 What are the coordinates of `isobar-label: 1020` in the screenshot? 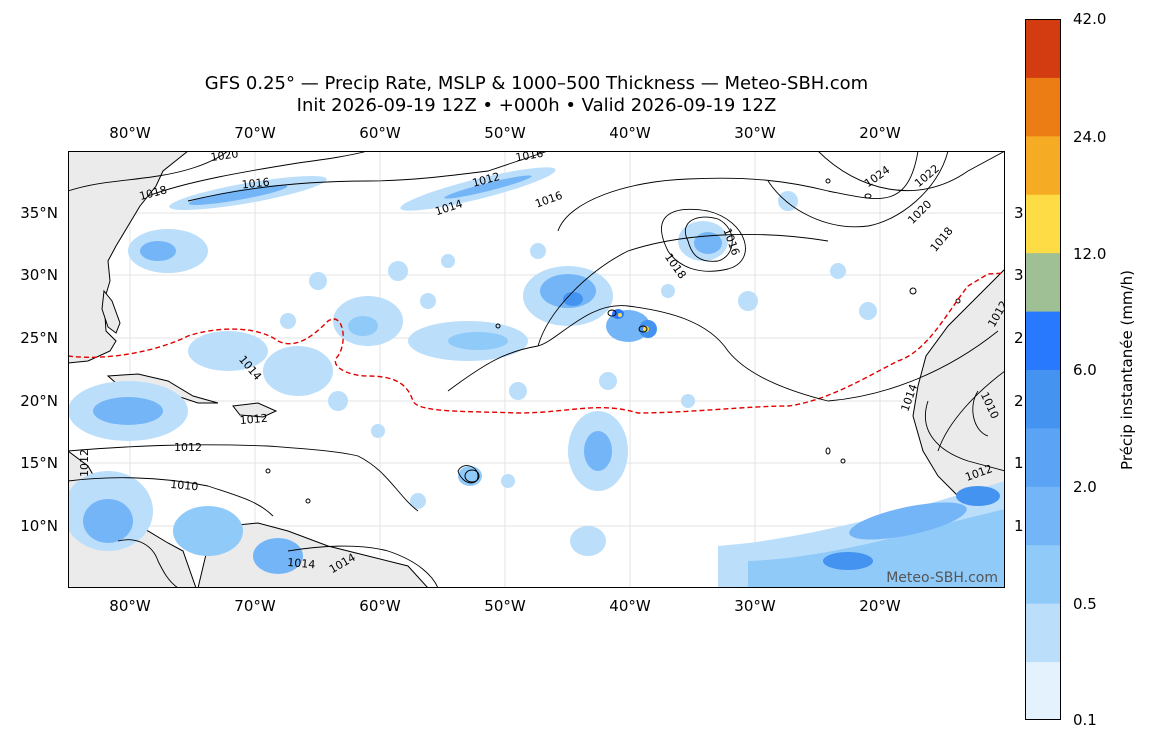 It's located at (225, 157).